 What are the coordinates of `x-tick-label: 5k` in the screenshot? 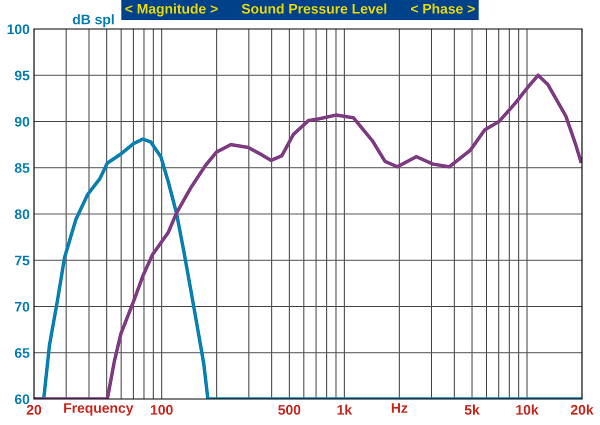 It's located at (472, 409).